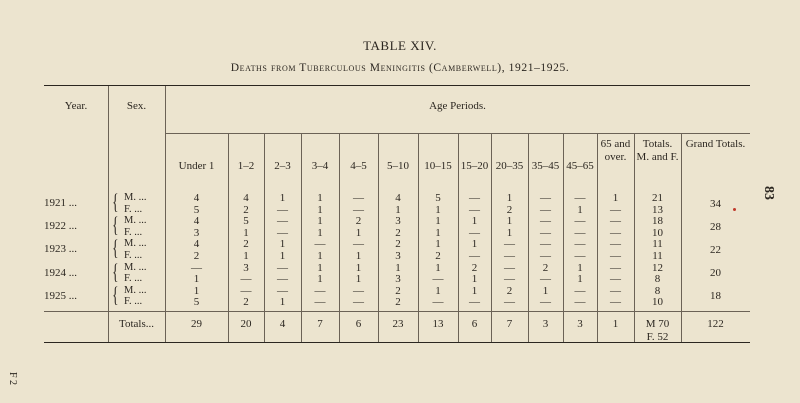 This screenshot has width=800, height=403. I want to click on table-cell: 5, so click(438, 198).